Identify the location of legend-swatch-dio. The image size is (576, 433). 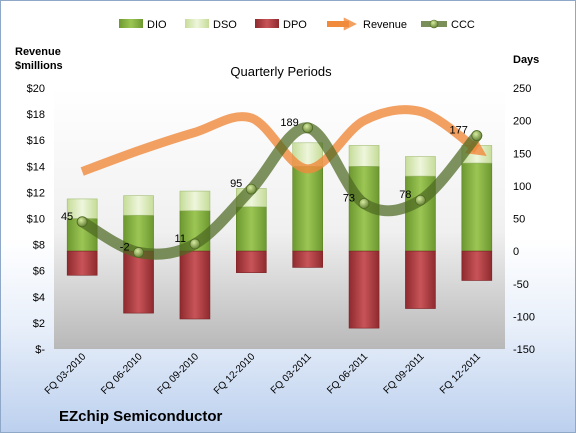
(131, 23).